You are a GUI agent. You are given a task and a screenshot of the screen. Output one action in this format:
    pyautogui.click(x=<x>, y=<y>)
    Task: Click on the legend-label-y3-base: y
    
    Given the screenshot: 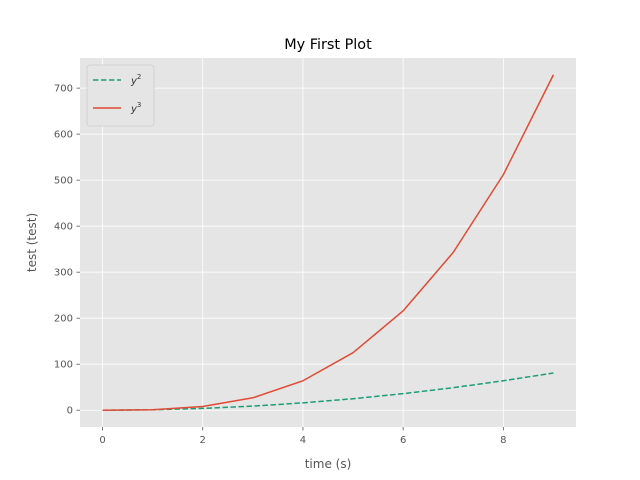 What is the action you would take?
    pyautogui.click(x=134, y=109)
    